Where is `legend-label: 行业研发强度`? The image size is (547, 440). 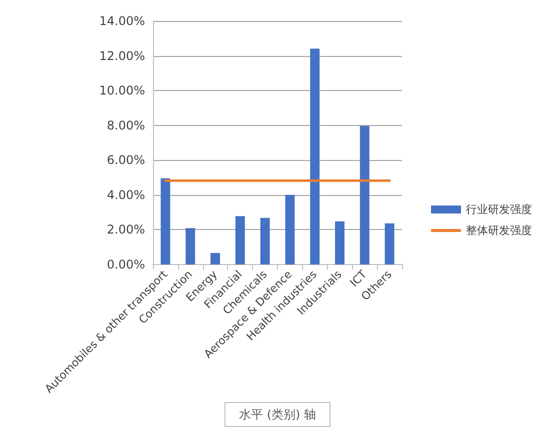 legend-label: 行业研发强度 is located at coordinates (499, 209).